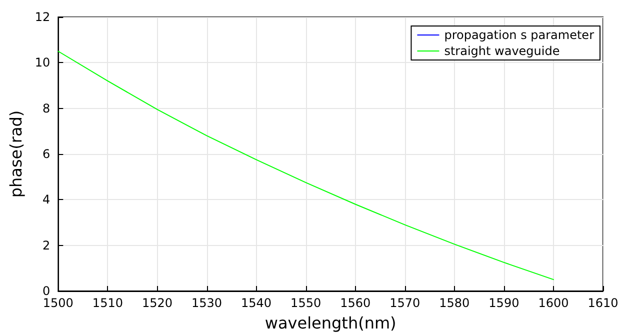  I want to click on x-tick-label: 1550, so click(306, 303).